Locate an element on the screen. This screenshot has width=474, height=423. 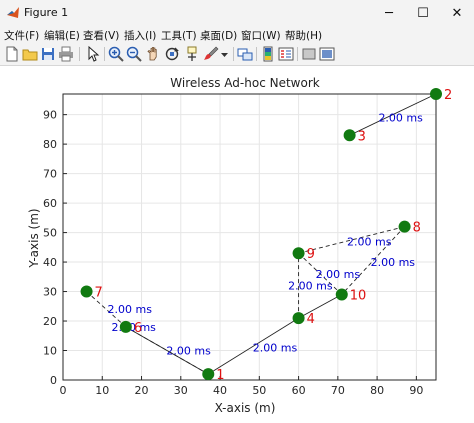
x-tick-label: 20 is located at coordinates (142, 390).